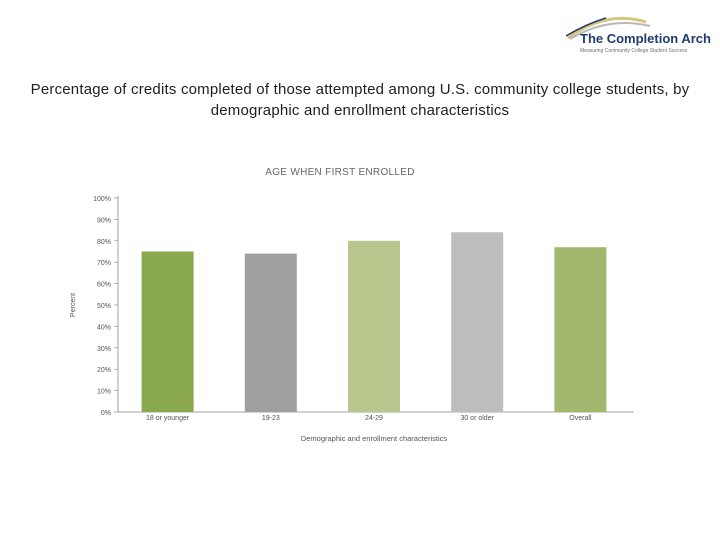 The height and width of the screenshot is (540, 720). I want to click on bar-30-or-older, so click(477, 322).